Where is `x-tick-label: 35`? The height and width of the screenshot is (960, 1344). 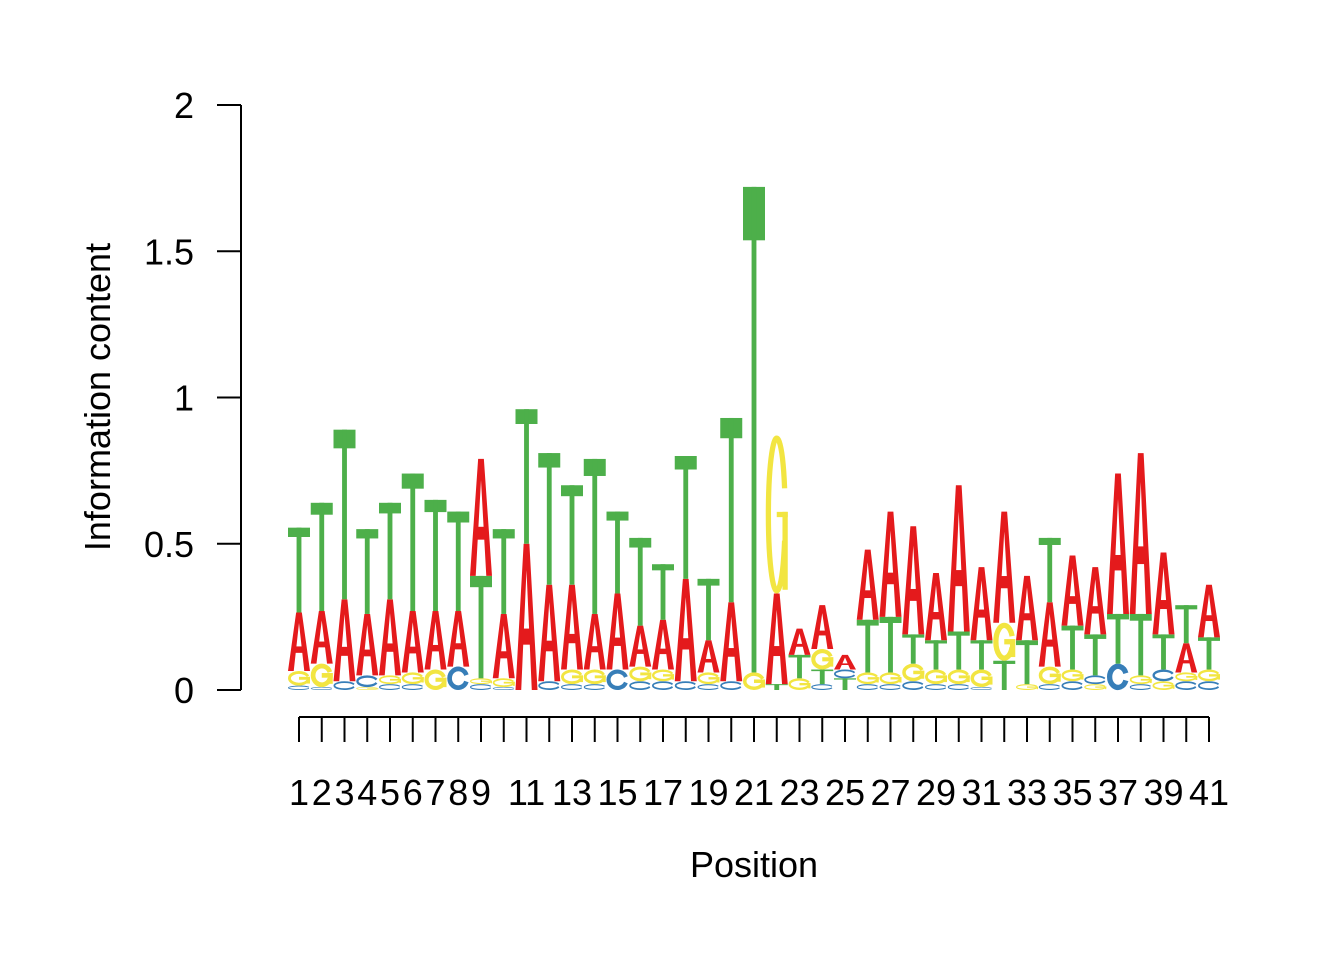 x-tick-label: 35 is located at coordinates (1072, 792).